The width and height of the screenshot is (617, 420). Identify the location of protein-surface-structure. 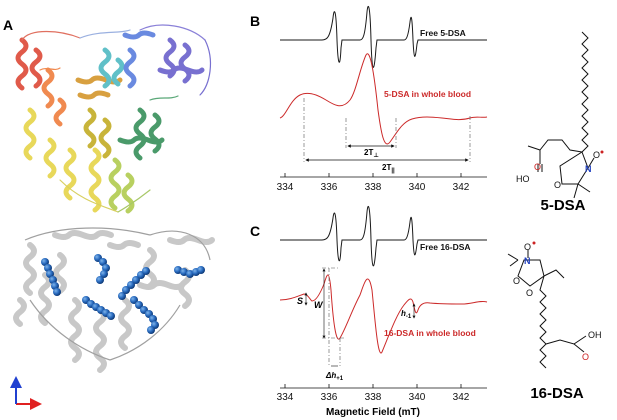
(114, 300).